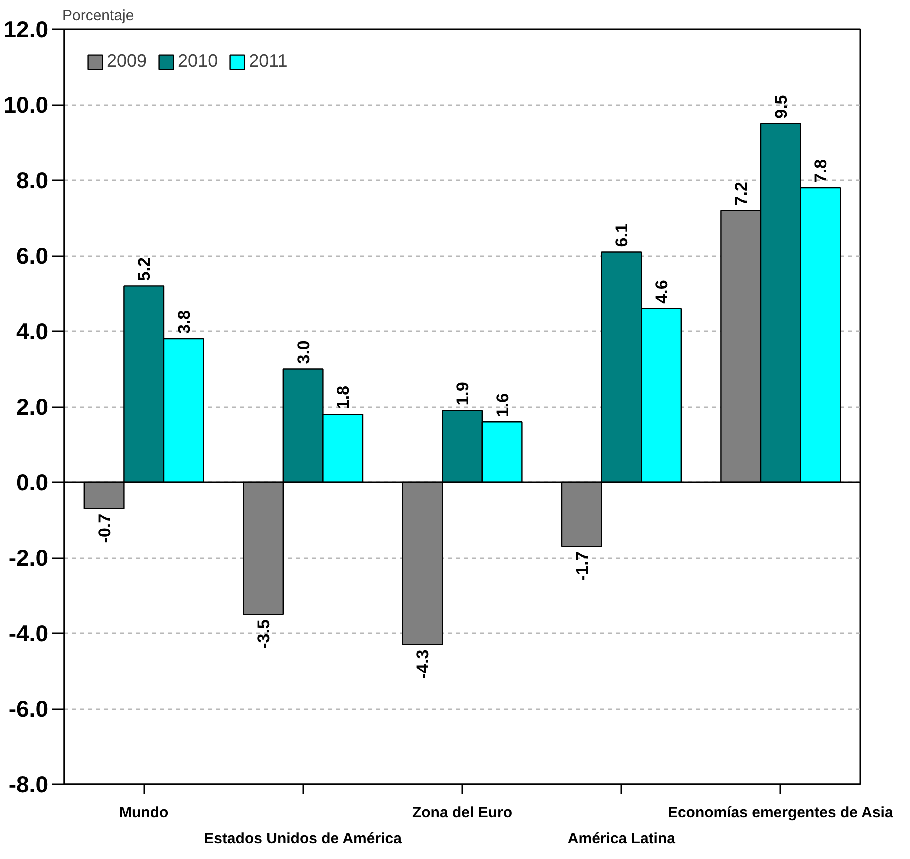  What do you see at coordinates (344, 398) in the screenshot?
I see `data-label: 1.8` at bounding box center [344, 398].